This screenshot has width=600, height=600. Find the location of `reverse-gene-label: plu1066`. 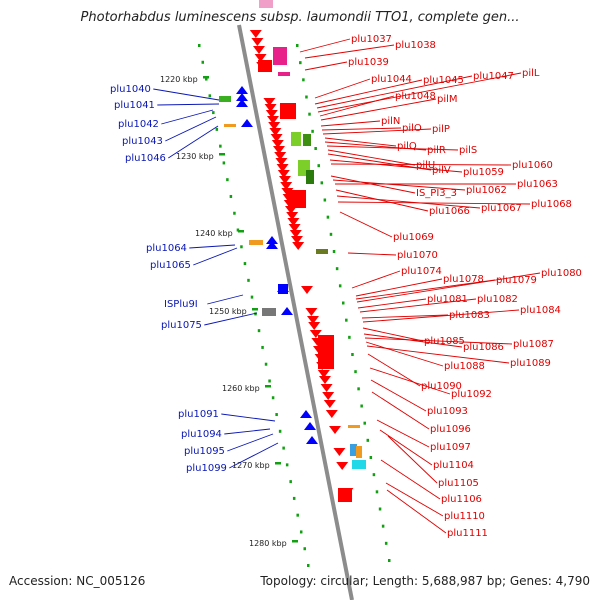

reverse-gene-label: plu1066 is located at coordinates (449, 211).